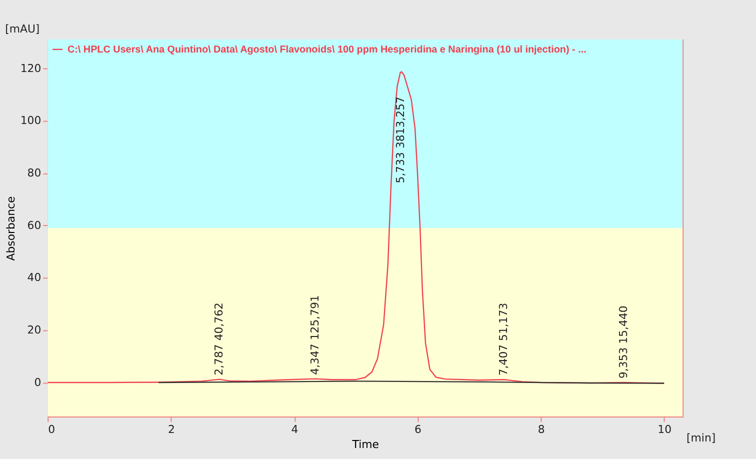 Image resolution: width=756 pixels, height=469 pixels. I want to click on y-axis-title: Absorbance, so click(11, 228).